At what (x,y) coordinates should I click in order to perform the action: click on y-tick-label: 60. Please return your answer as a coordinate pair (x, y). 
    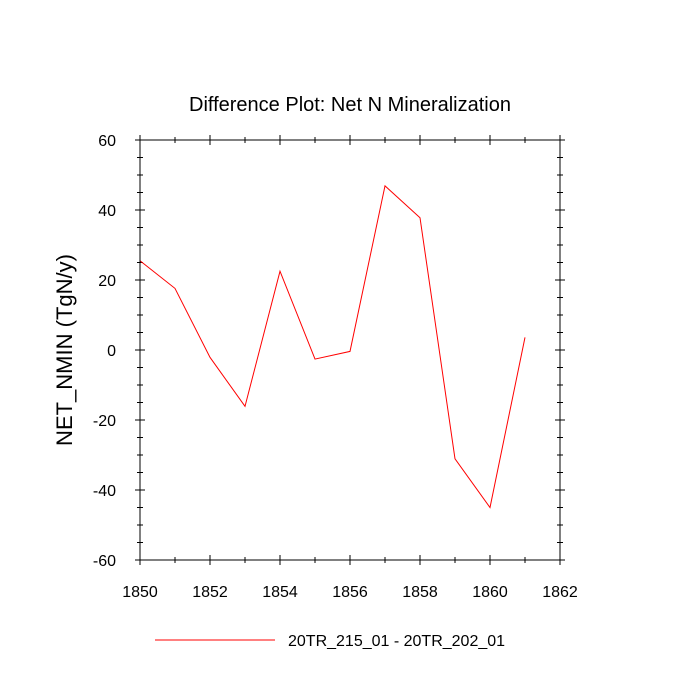
    Looking at the image, I should click on (107, 141).